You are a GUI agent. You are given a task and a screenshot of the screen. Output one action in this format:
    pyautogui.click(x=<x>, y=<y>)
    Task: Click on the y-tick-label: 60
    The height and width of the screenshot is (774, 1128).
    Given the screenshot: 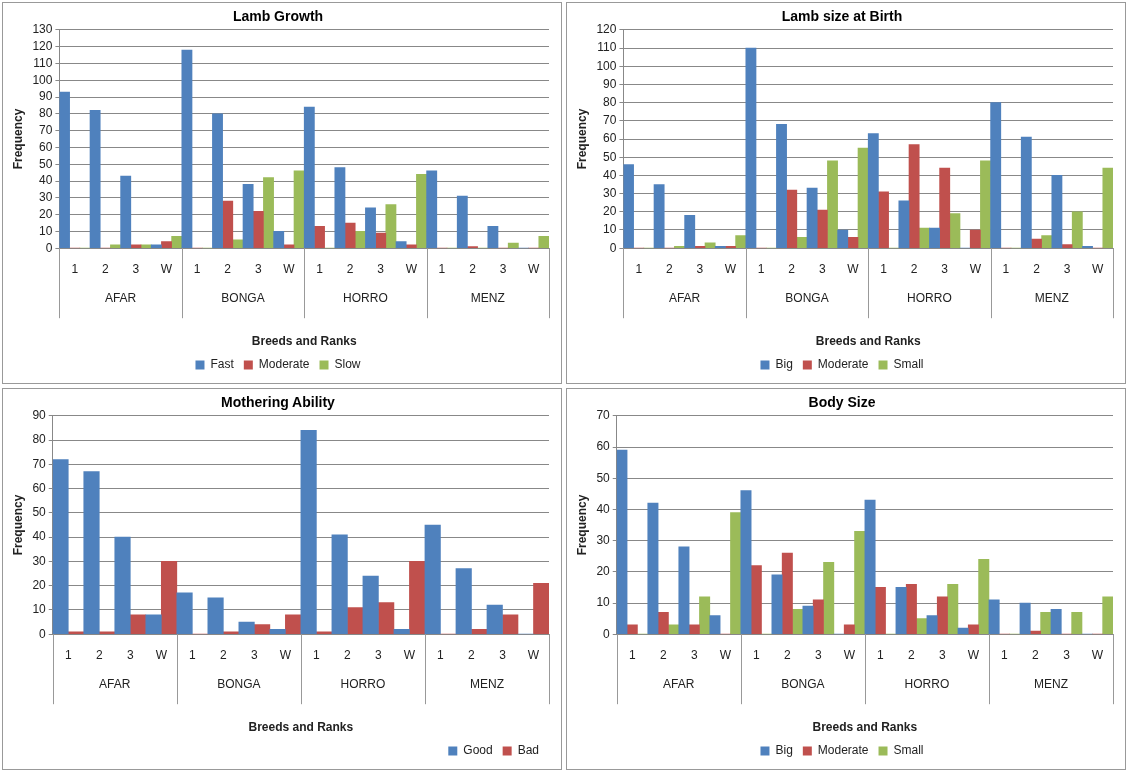 What is the action you would take?
    pyautogui.click(x=603, y=446)
    